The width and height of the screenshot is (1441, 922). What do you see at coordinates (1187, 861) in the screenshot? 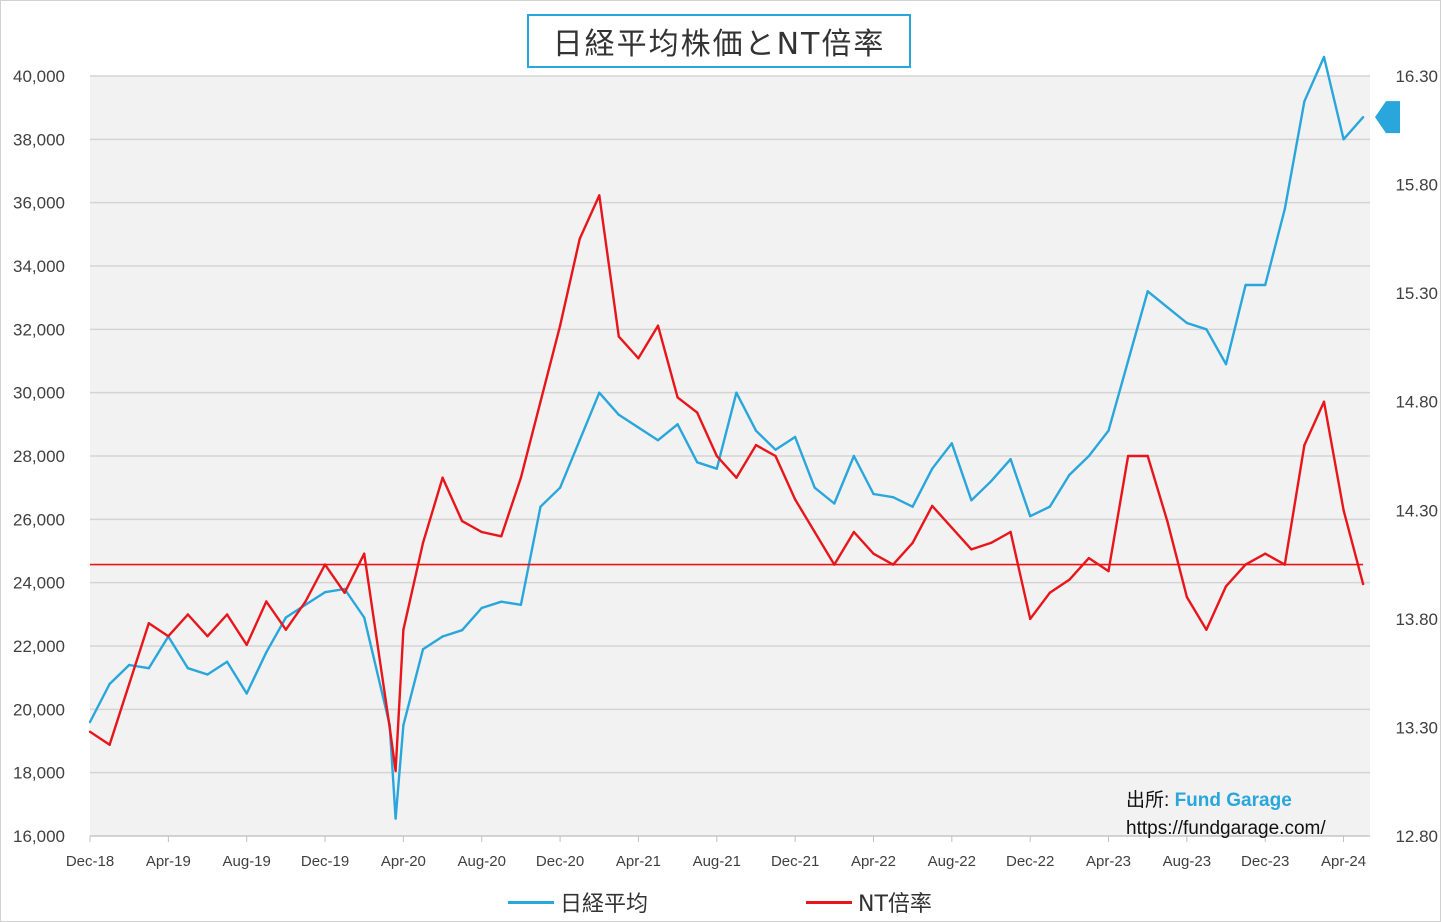
I see `x-tick-label: Aug-23` at bounding box center [1187, 861].